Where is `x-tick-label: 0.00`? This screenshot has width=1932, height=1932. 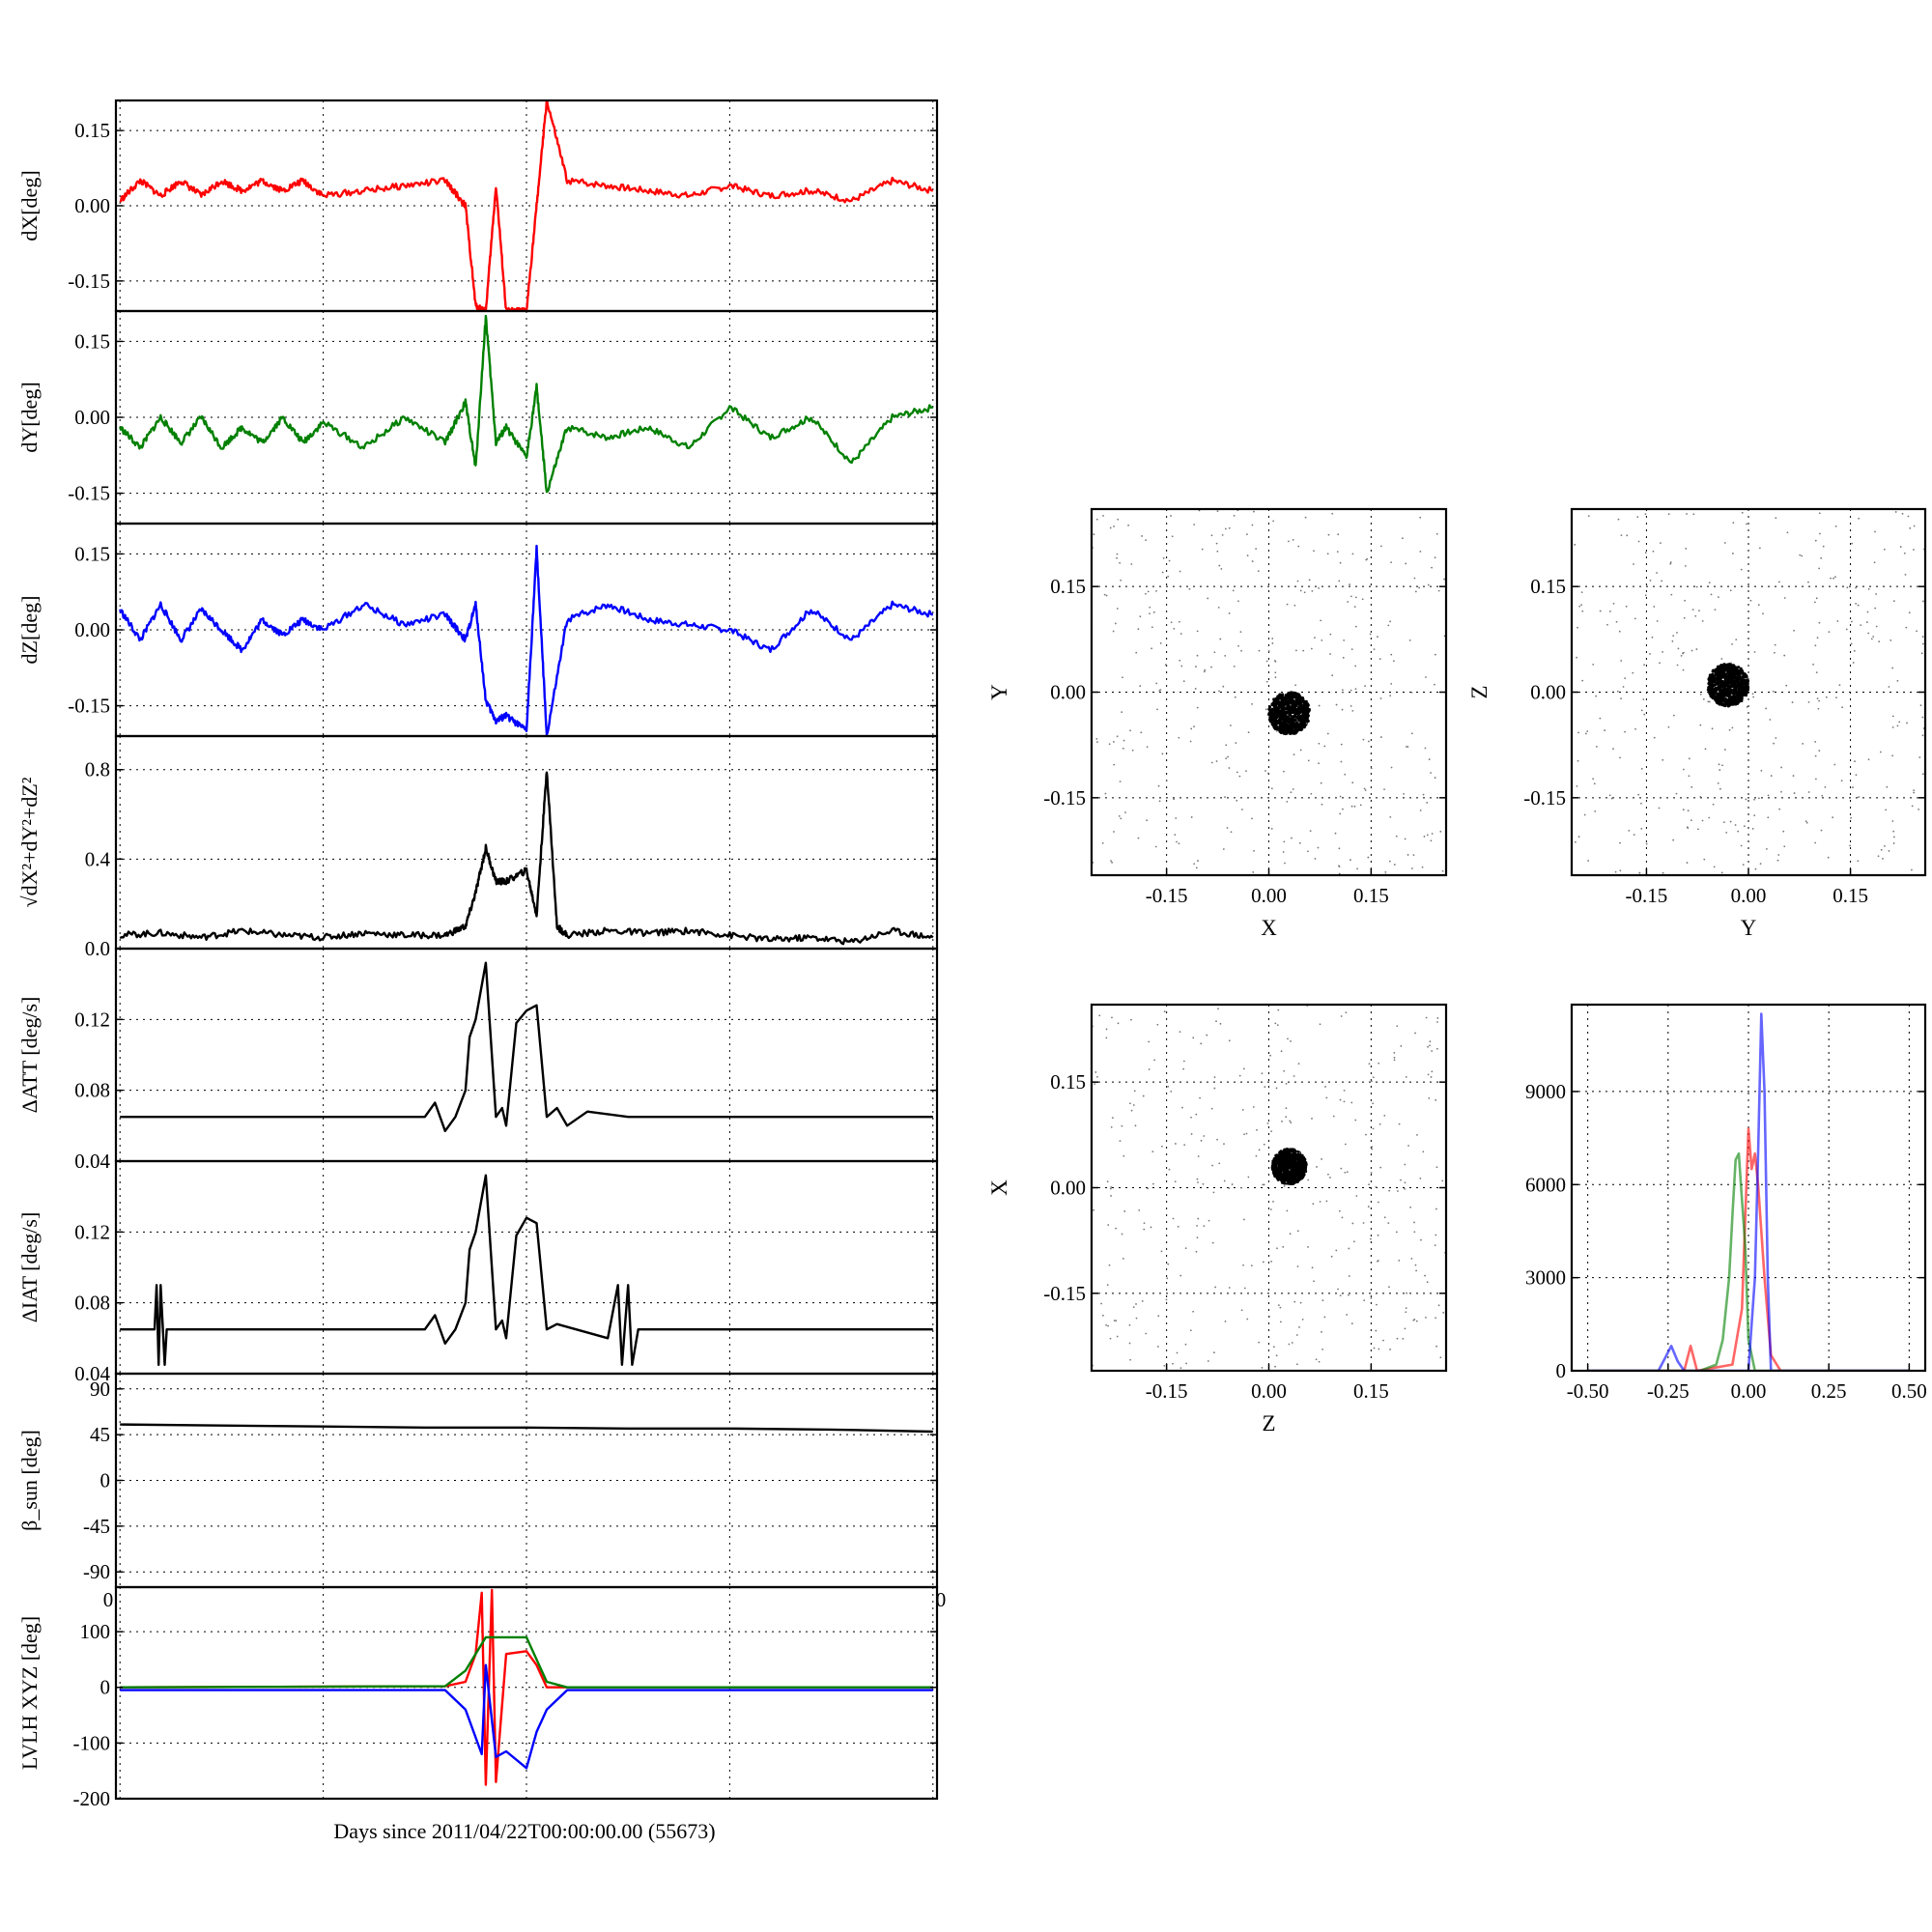
x-tick-label: 0.00 is located at coordinates (1269, 1391).